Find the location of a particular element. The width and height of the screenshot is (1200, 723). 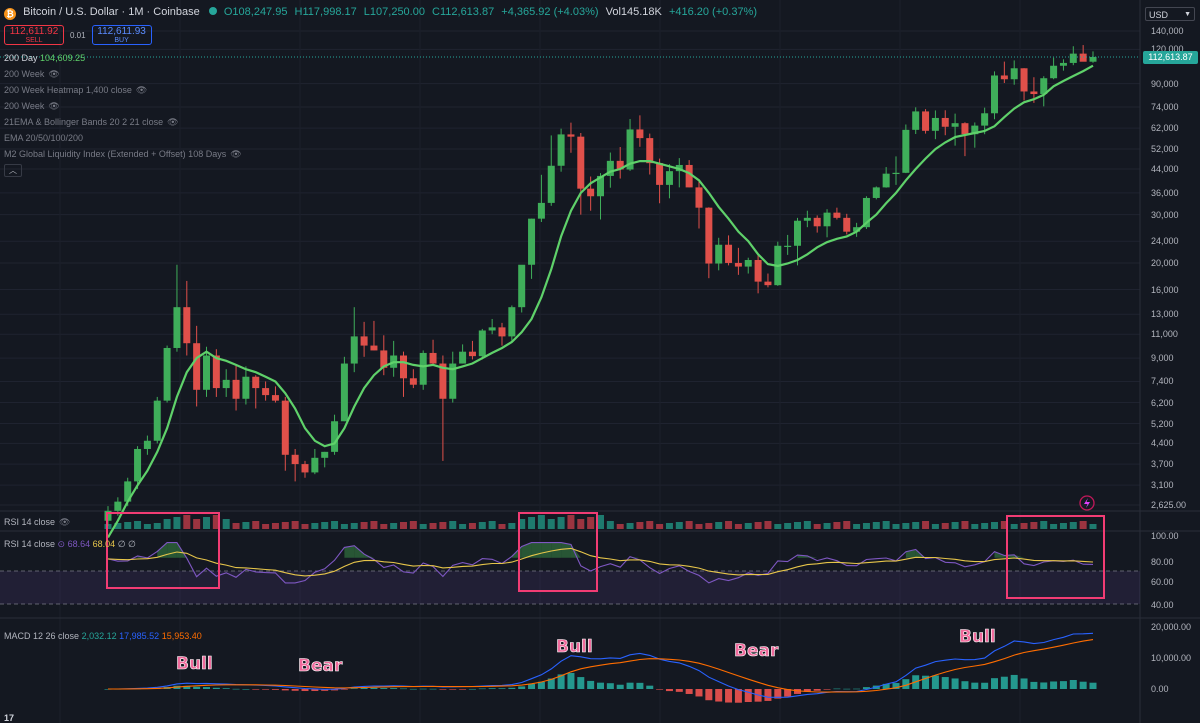

ohlc-low: L107,250.00 is located at coordinates (394, 12).